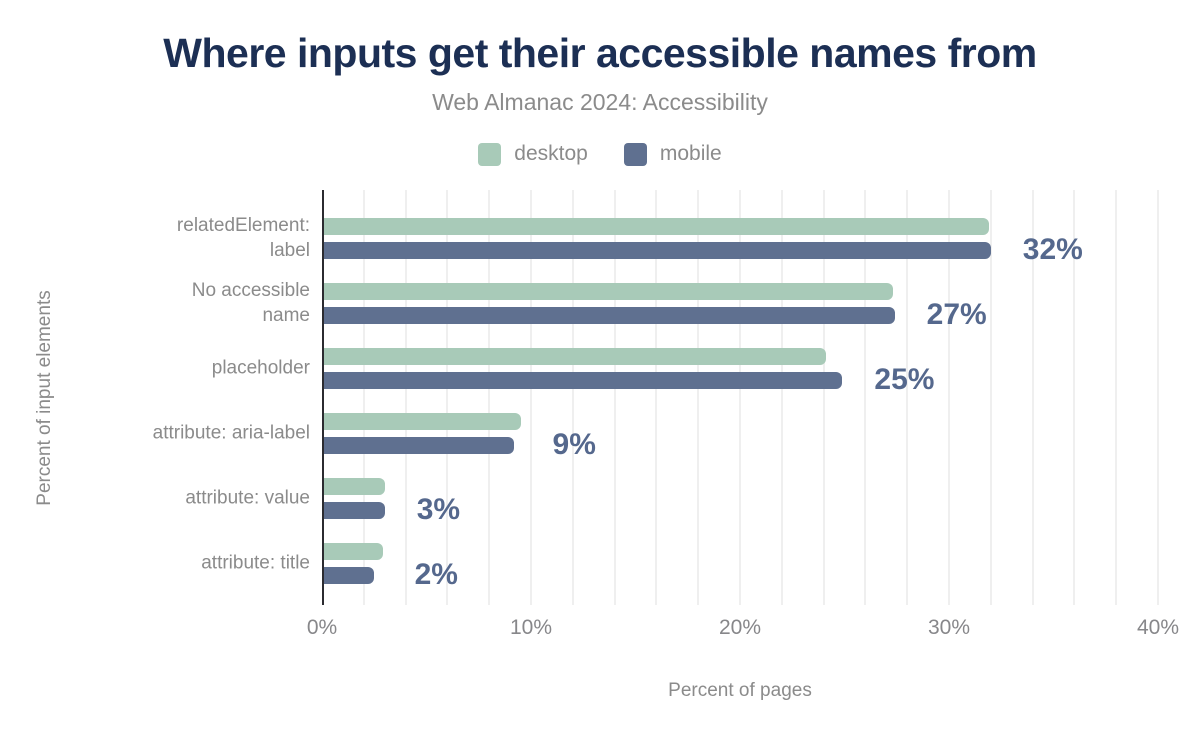 This screenshot has width=1200, height=742. What do you see at coordinates (322, 397) in the screenshot?
I see `y-axis-line` at bounding box center [322, 397].